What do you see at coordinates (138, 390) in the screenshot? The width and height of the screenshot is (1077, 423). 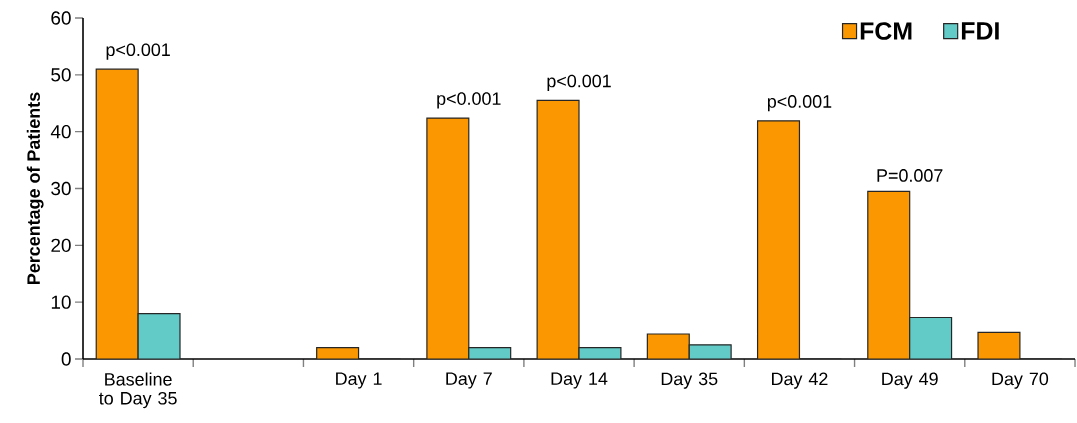 I see `x-tick-label: Baseline to Day 35` at bounding box center [138, 390].